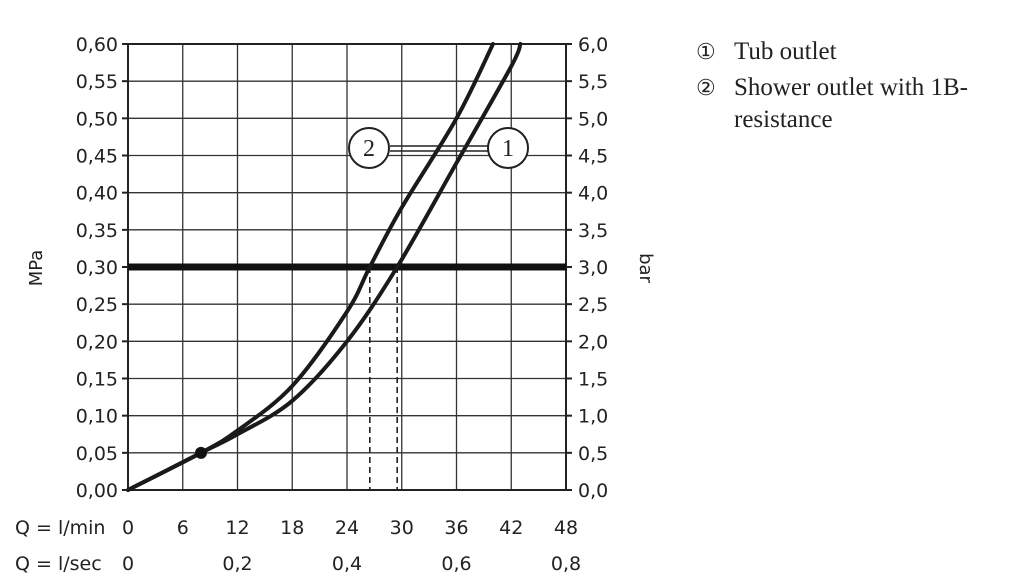 The image size is (1027, 578). Describe the element at coordinates (97, 305) in the screenshot. I see `y-left-tick-label: 0,25` at that location.